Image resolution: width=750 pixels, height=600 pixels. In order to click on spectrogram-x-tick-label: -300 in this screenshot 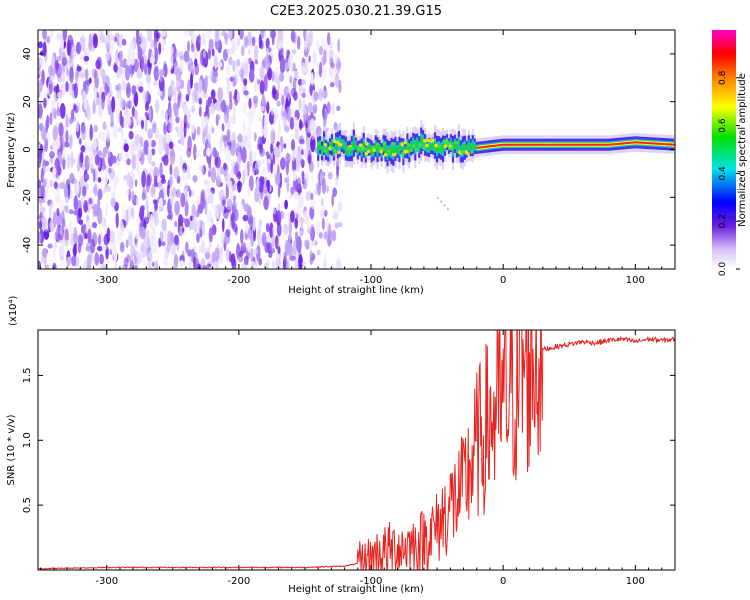, I will do `click(106, 280)`.